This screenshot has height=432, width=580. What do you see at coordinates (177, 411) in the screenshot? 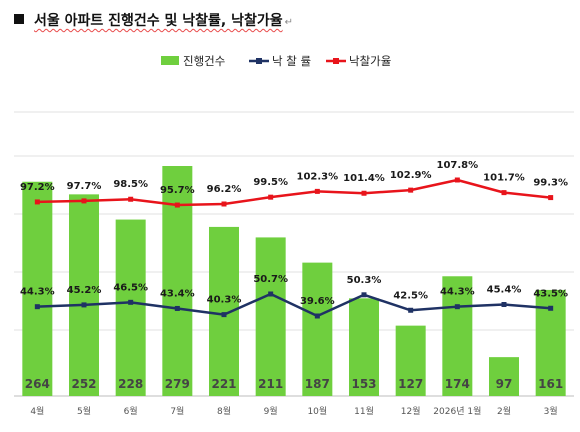
I see `x-tick-label: 7월` at bounding box center [177, 411].